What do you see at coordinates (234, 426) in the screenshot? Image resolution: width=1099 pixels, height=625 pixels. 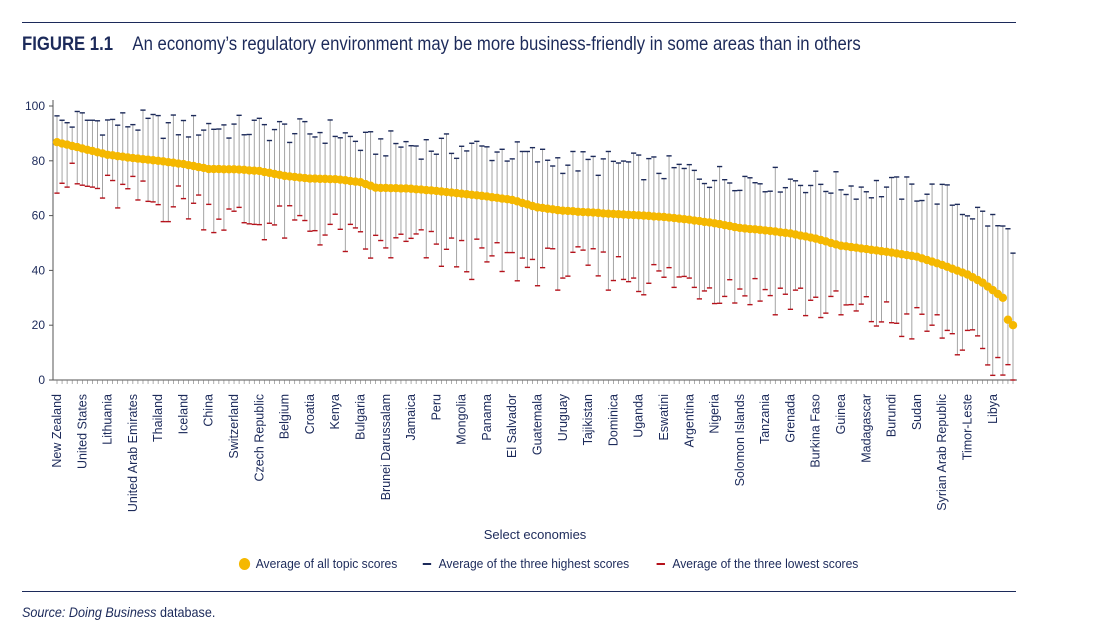 I see `x-tick-label: Switzerland` at bounding box center [234, 426].